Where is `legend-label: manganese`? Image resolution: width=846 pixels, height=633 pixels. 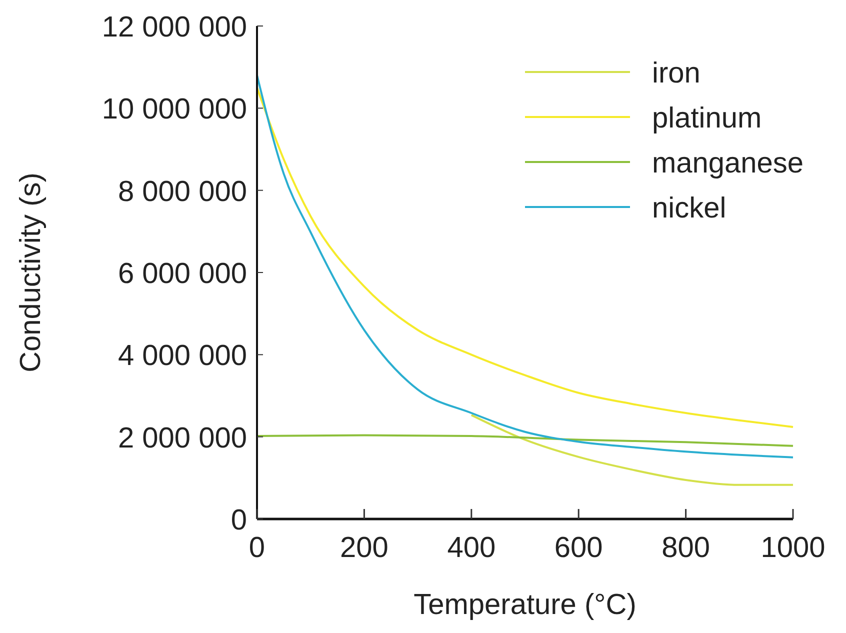
legend-label: manganese is located at coordinates (728, 163).